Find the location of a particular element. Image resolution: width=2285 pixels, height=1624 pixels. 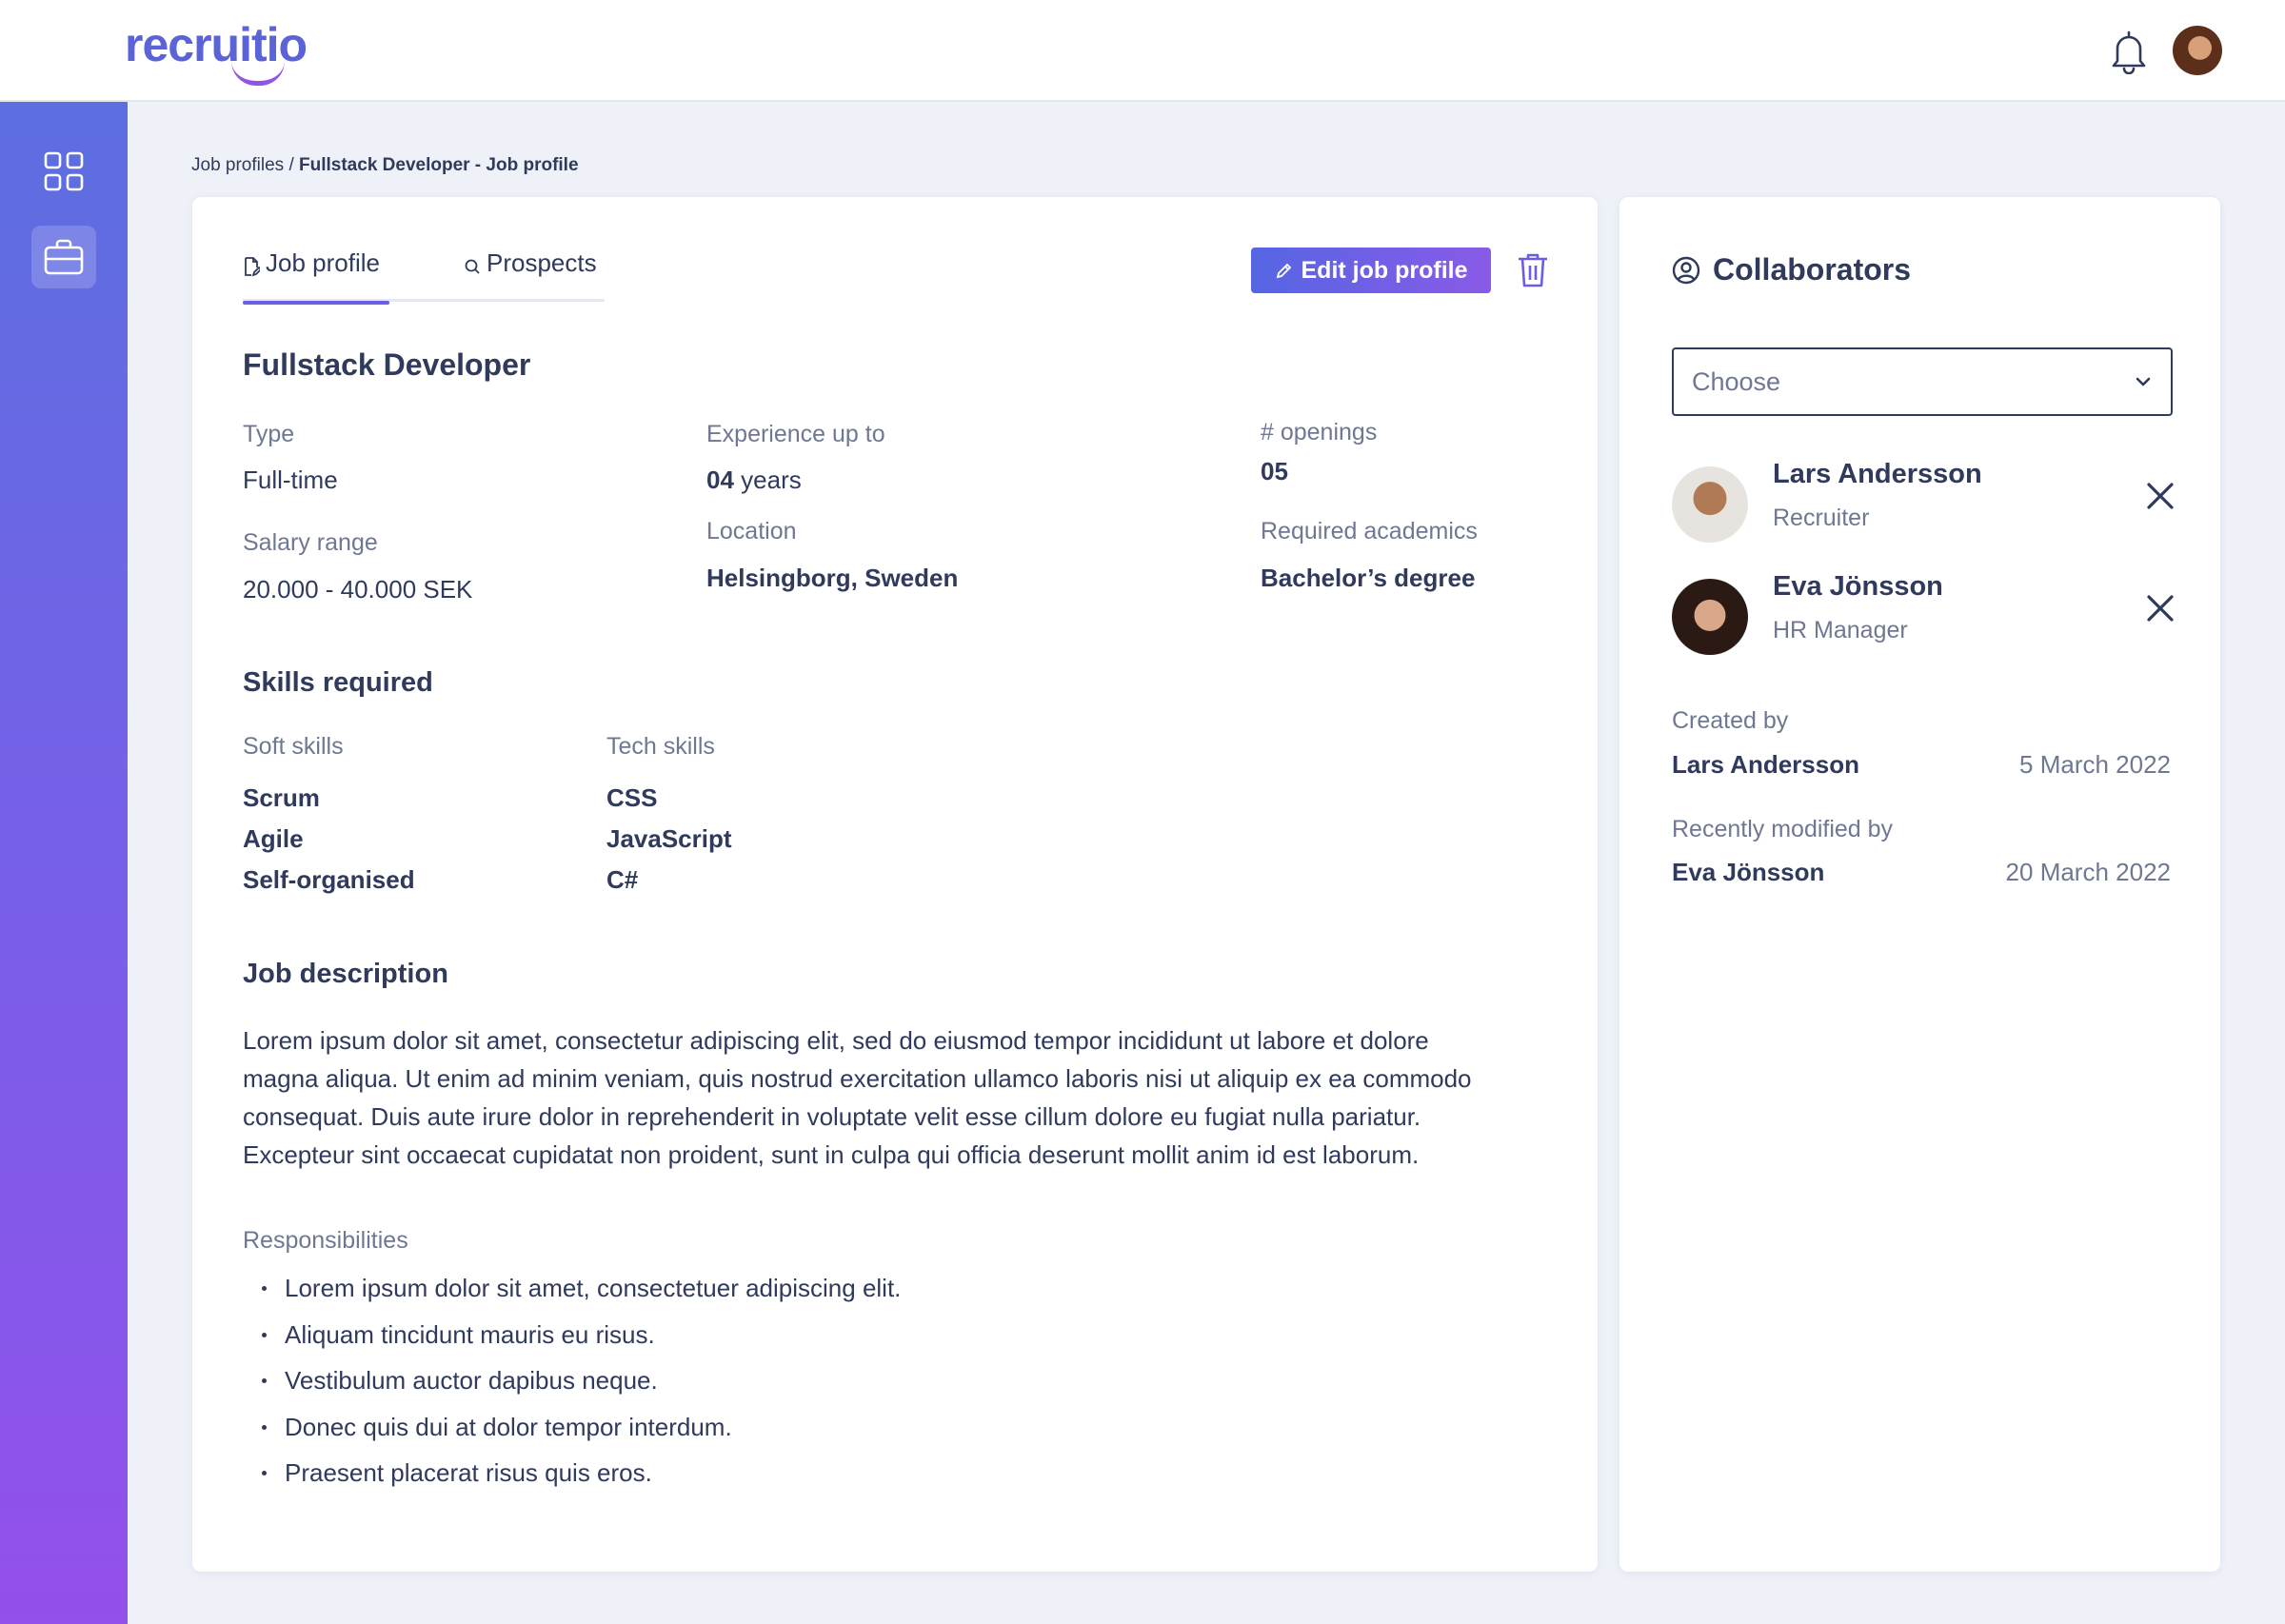

openings-value: 05 is located at coordinates (1274, 471).